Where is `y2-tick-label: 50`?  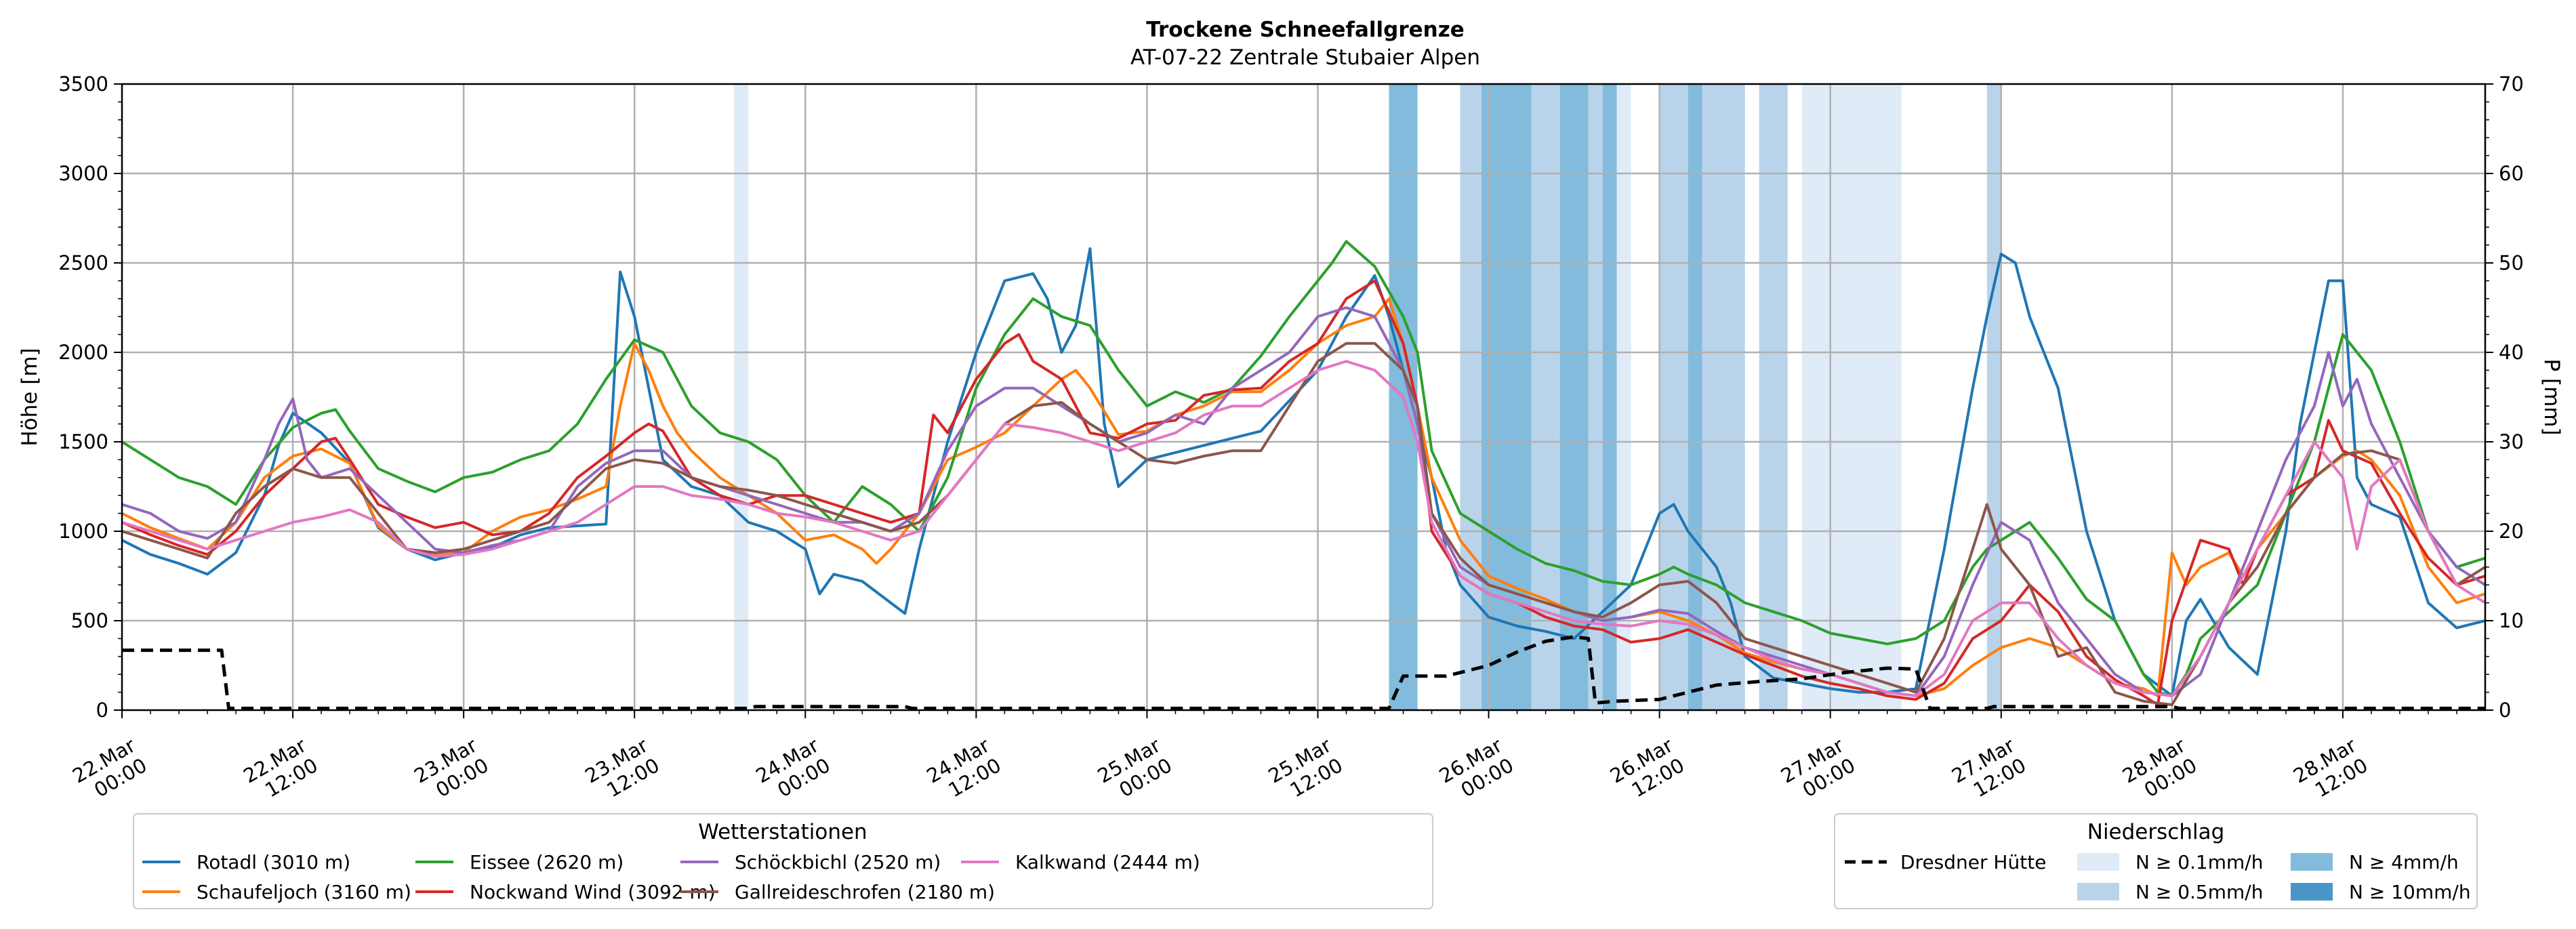 y2-tick-label: 50 is located at coordinates (2511, 262).